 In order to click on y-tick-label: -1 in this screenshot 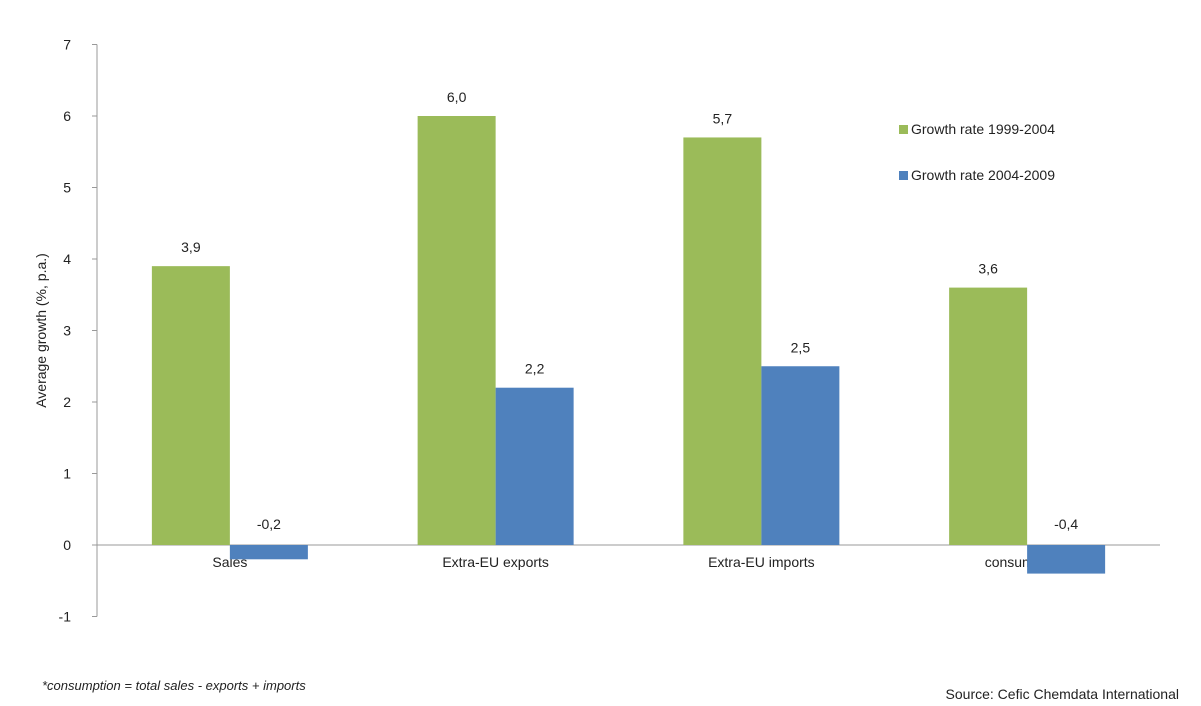, I will do `click(65, 617)`.